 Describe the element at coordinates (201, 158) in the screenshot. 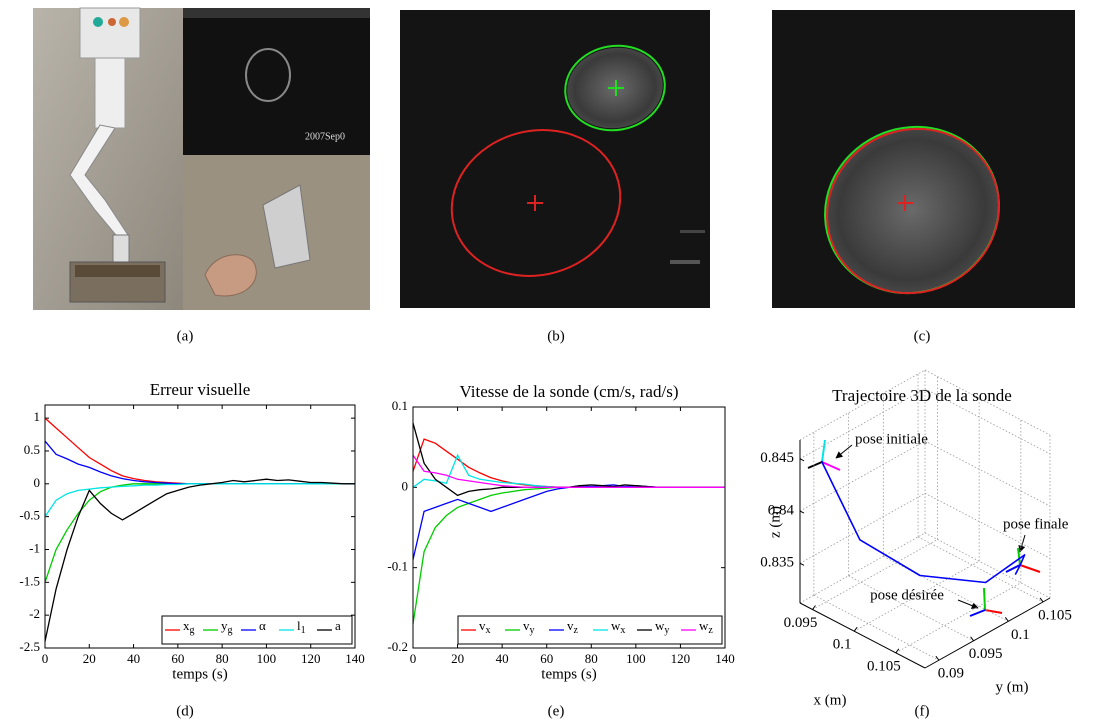

I see `photo-a: 2007Sep0` at that location.